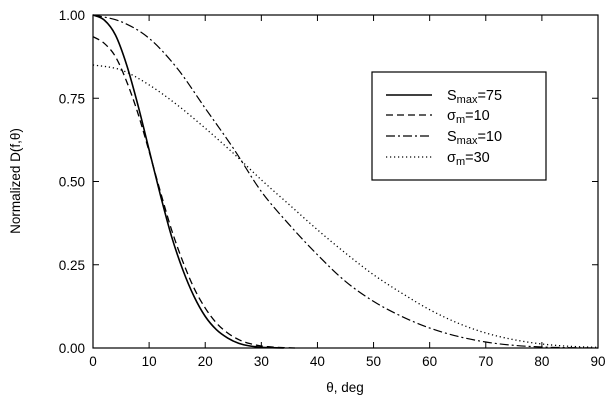 The height and width of the screenshot is (404, 616). What do you see at coordinates (261, 361) in the screenshot?
I see `x-tick-label: 30` at bounding box center [261, 361].